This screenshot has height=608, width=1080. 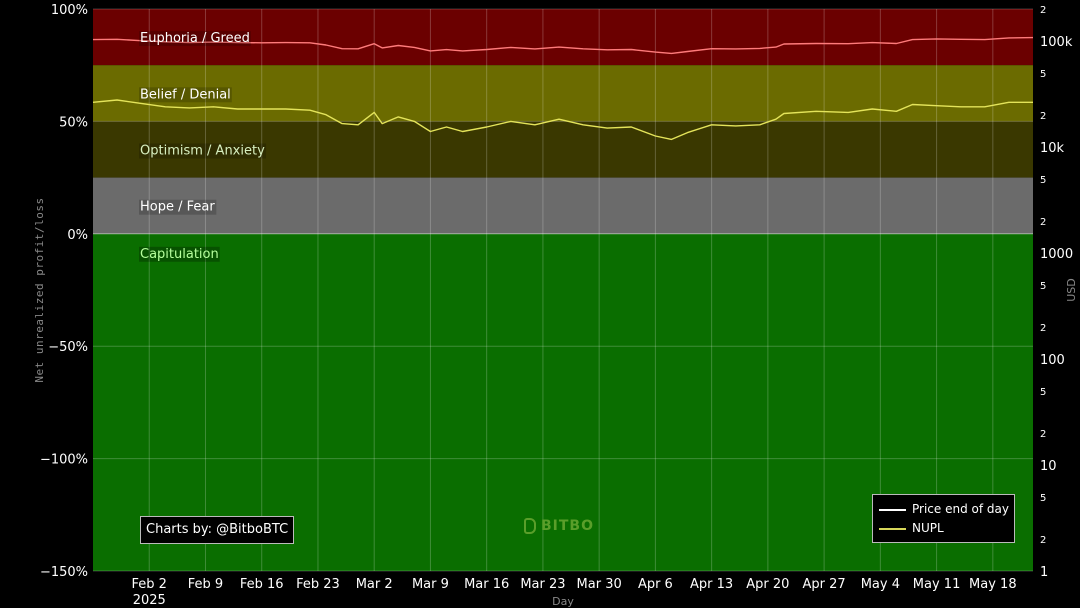 I want to click on y2-tick-label: 100k, so click(x=1056, y=42).